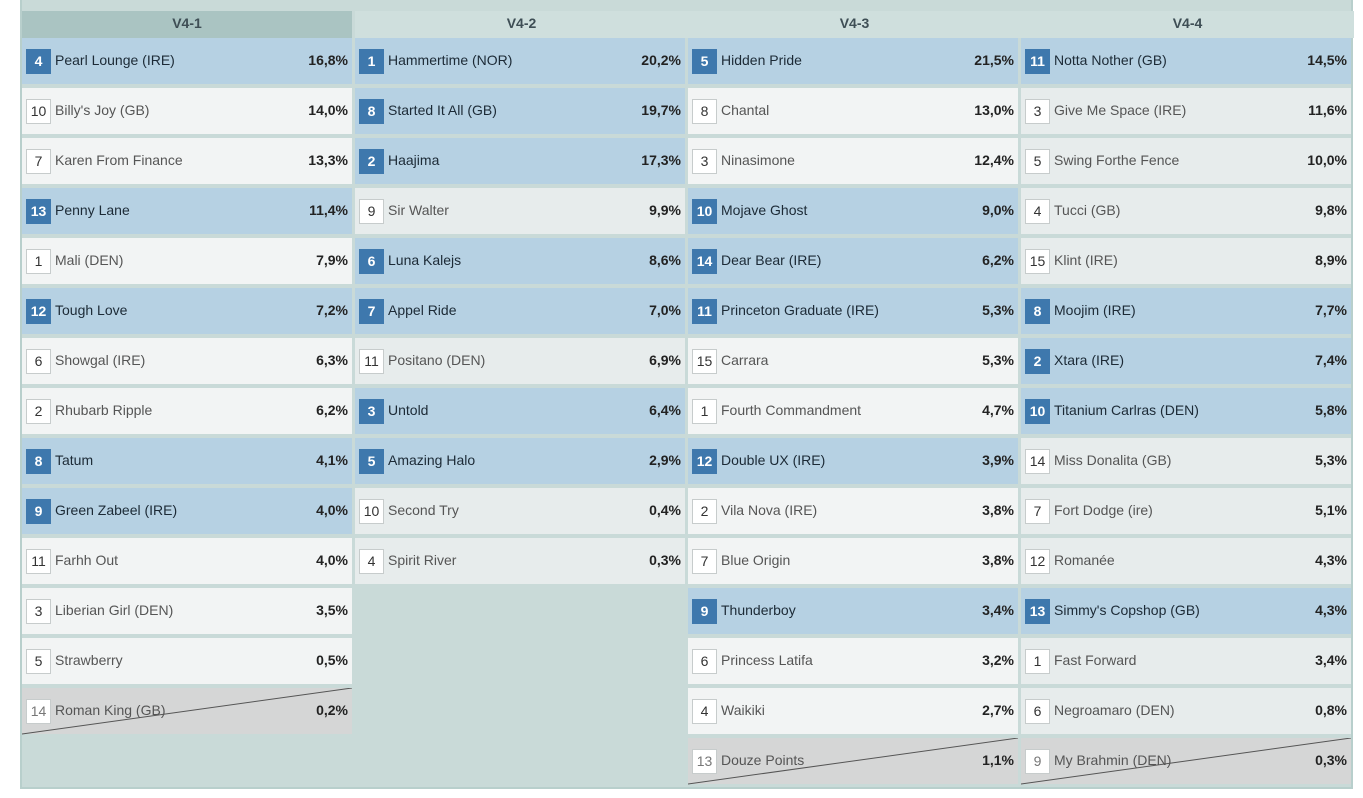  Describe the element at coordinates (425, 260) in the screenshot. I see `runner-name: Luna Kalejs` at that location.